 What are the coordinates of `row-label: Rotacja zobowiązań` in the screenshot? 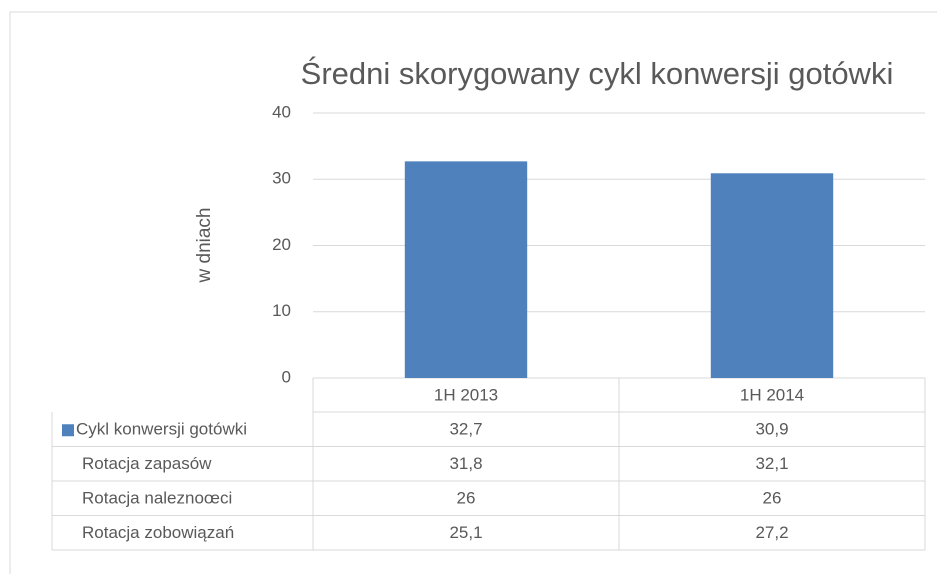 It's located at (158, 532).